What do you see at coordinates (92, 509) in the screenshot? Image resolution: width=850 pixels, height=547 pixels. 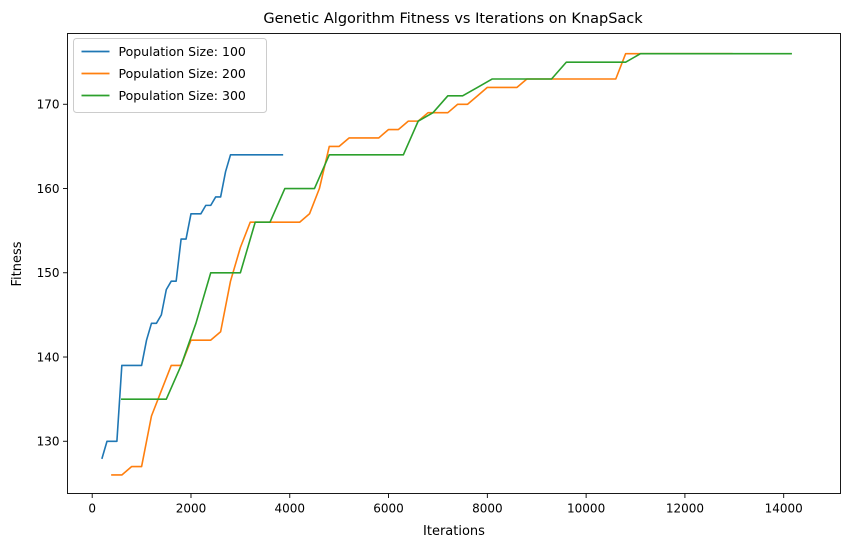 I see `x-tick-label: 0` at bounding box center [92, 509].